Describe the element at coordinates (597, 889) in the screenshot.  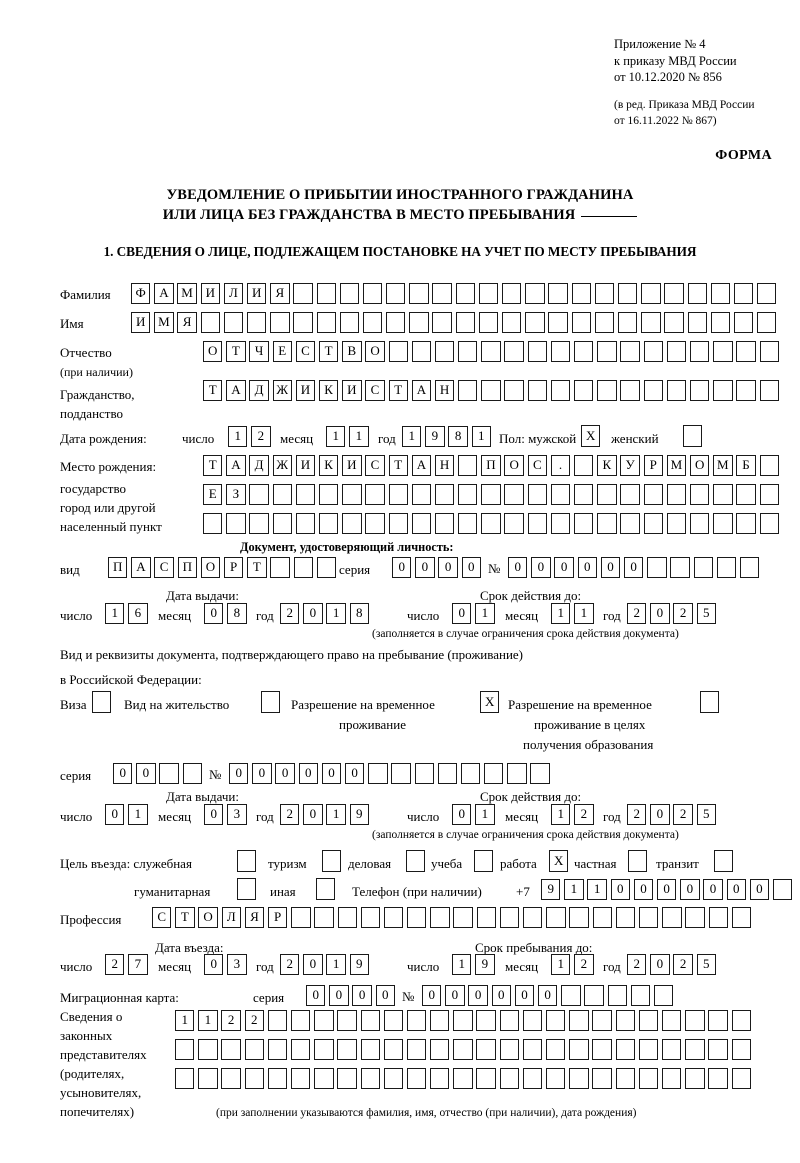
I see `char-cell: 1` at that location.